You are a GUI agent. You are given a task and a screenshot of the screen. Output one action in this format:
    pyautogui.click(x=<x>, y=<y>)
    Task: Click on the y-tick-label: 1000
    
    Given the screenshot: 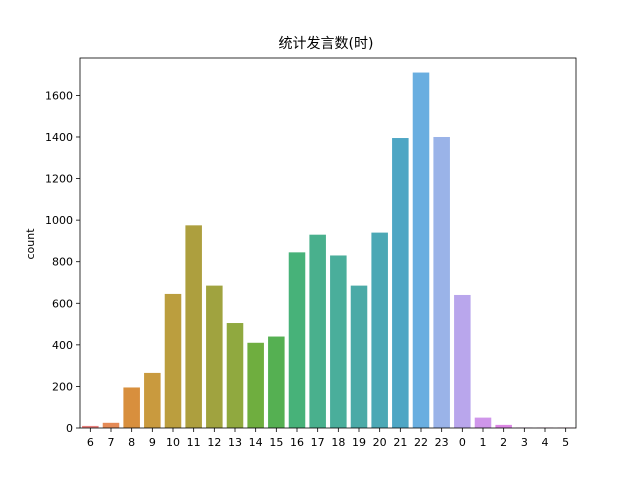 What is the action you would take?
    pyautogui.click(x=59, y=220)
    